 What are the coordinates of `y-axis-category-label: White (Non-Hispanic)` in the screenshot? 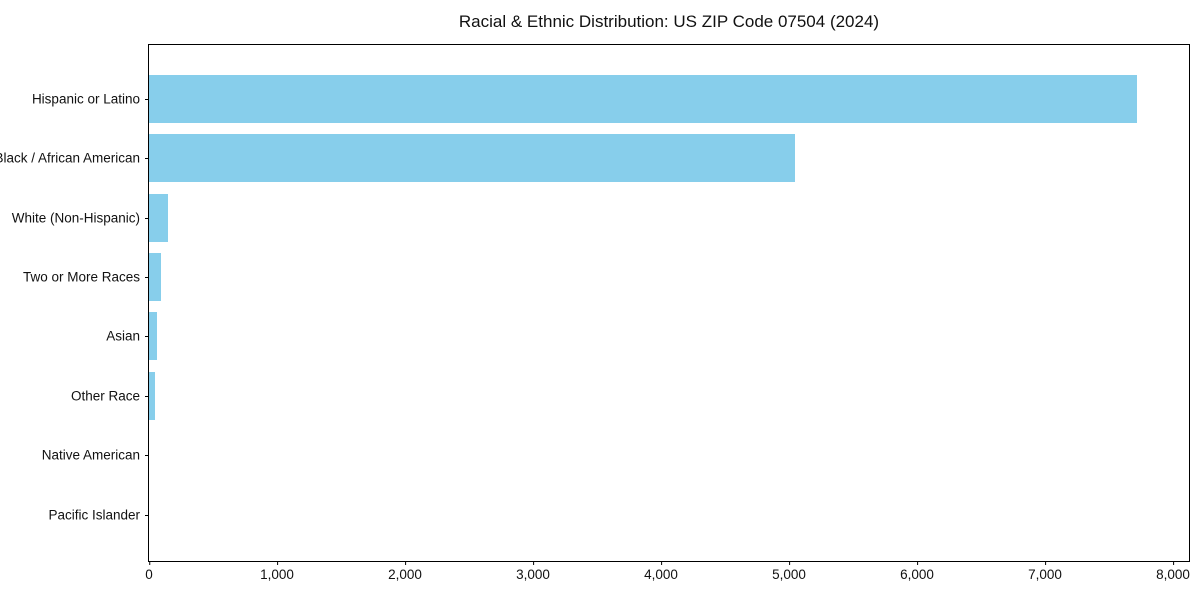 It's located at (75, 218).